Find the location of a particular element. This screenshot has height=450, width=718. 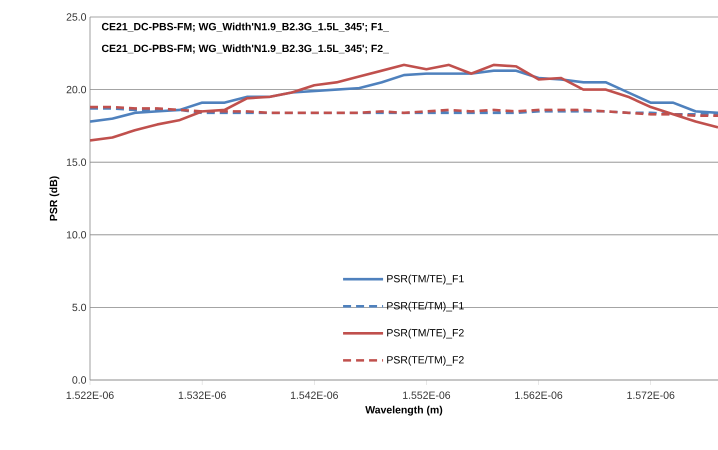

y-tick-label: 20.0 is located at coordinates (76, 90).